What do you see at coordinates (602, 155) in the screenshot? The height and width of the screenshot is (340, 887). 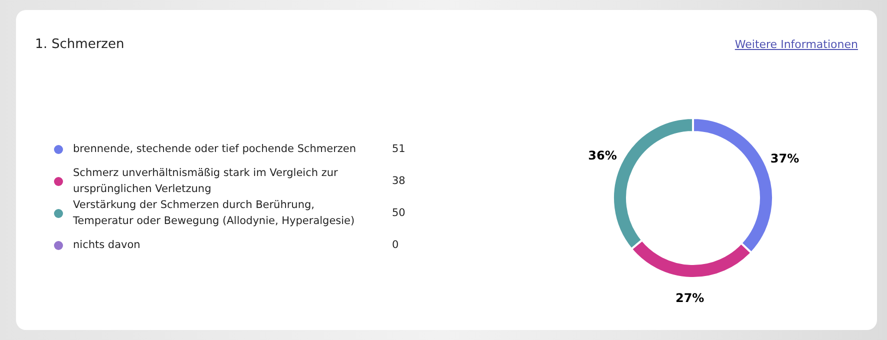 I see `data-label: 36%` at bounding box center [602, 155].